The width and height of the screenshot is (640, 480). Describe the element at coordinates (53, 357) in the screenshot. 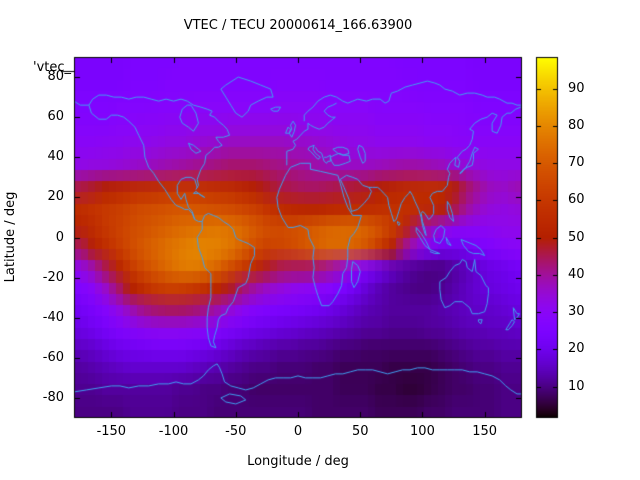

I see `y-tick-label: -60` at that location.